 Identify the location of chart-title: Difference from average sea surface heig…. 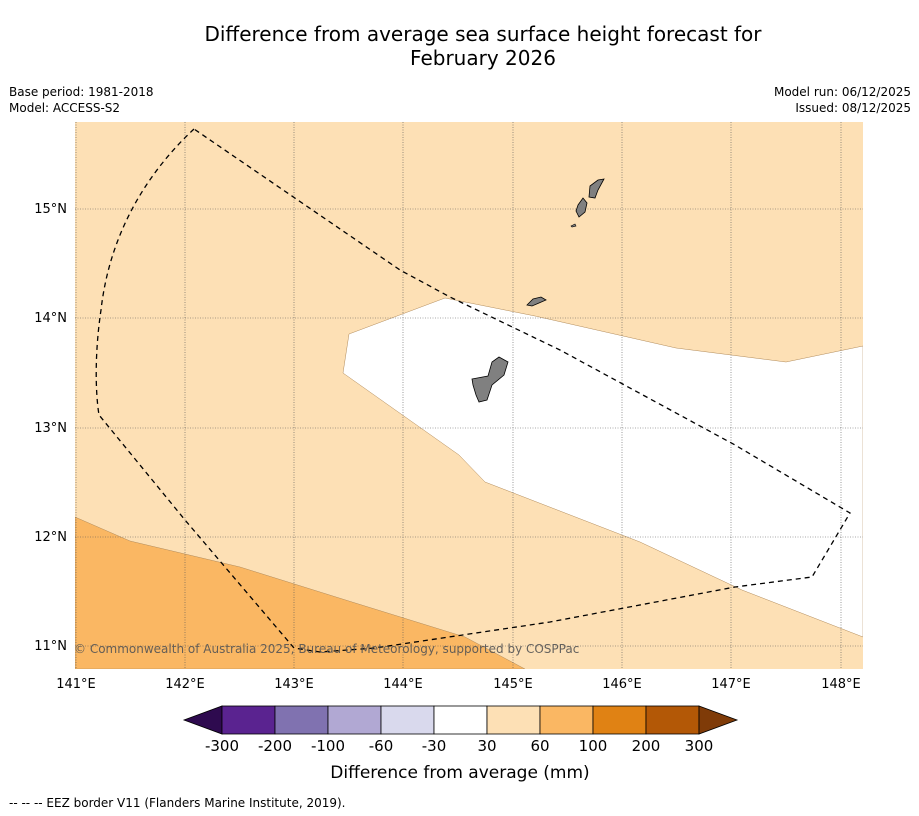
(459, 46).